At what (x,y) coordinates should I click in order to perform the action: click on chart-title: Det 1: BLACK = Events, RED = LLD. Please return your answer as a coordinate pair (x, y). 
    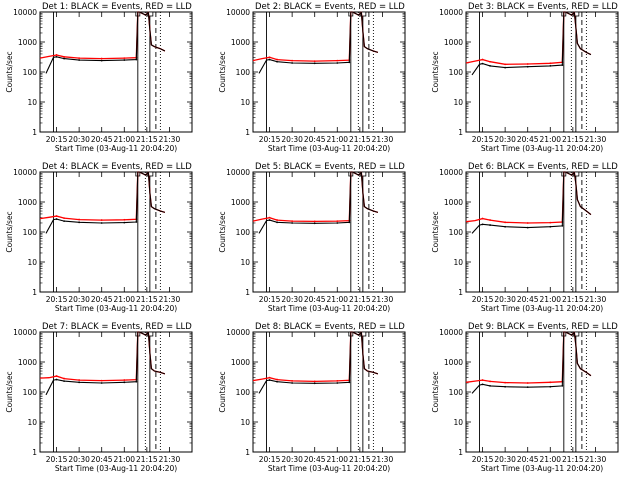
    Looking at the image, I should click on (117, 7).